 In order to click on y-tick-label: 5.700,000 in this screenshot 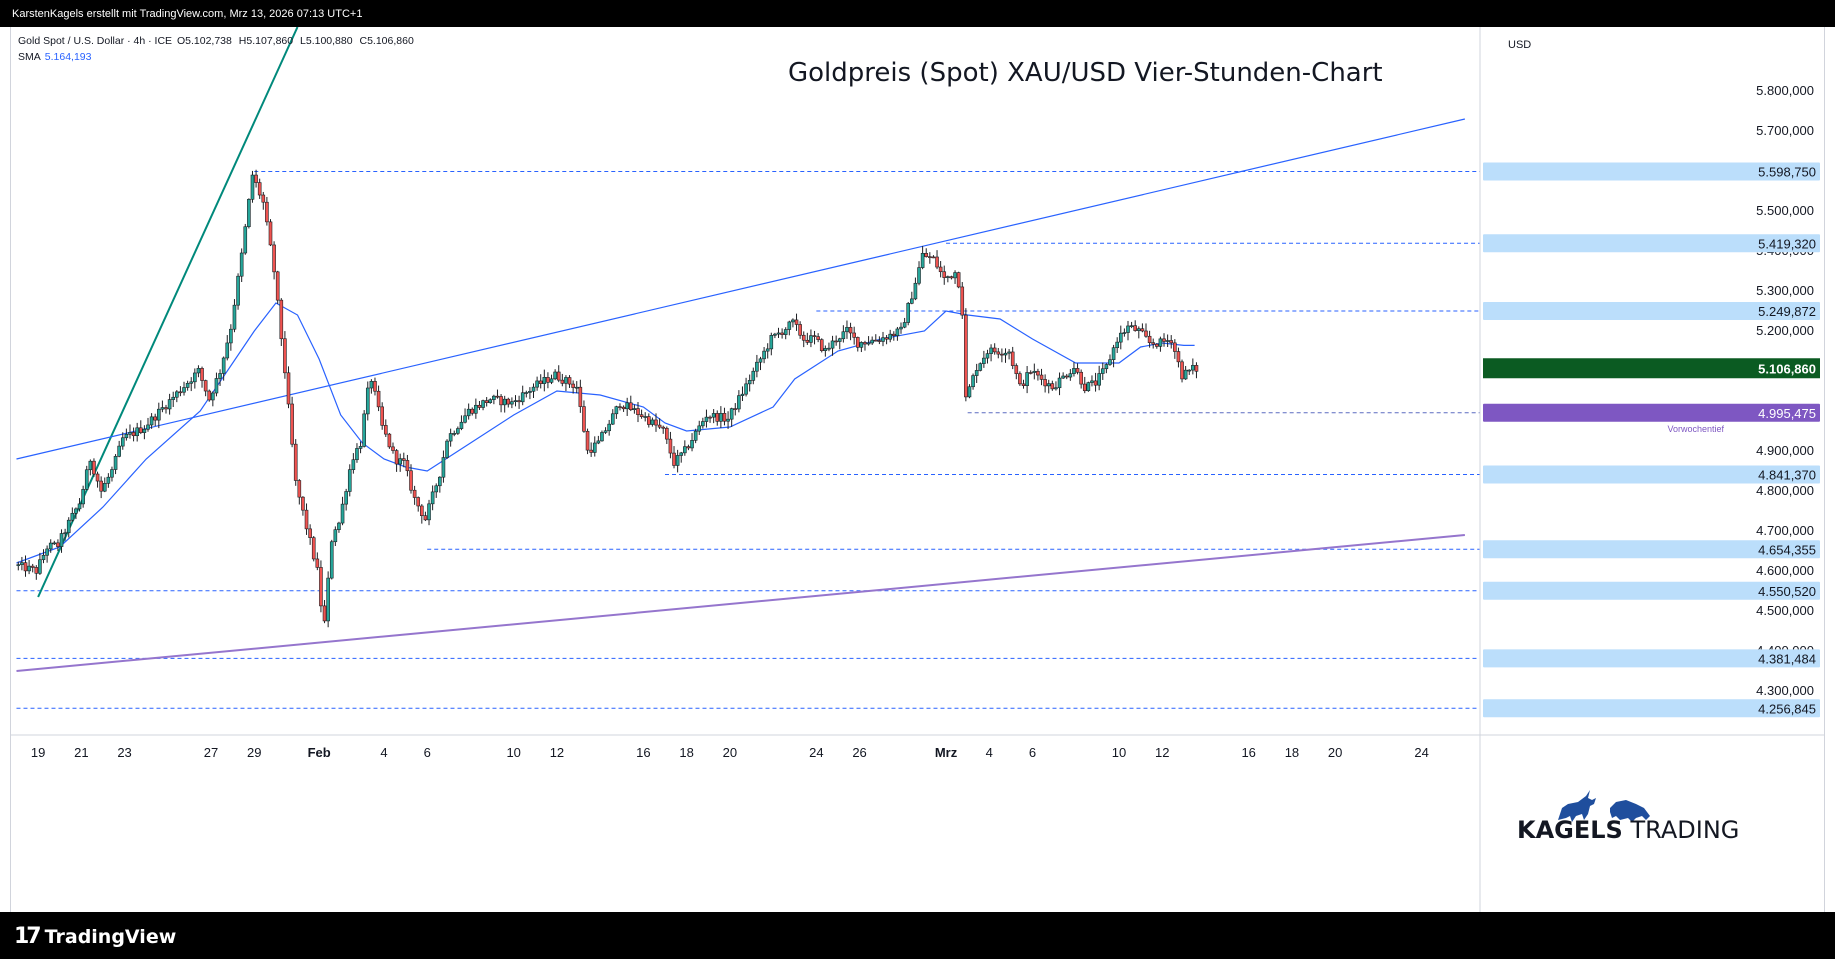, I will do `click(1785, 130)`.